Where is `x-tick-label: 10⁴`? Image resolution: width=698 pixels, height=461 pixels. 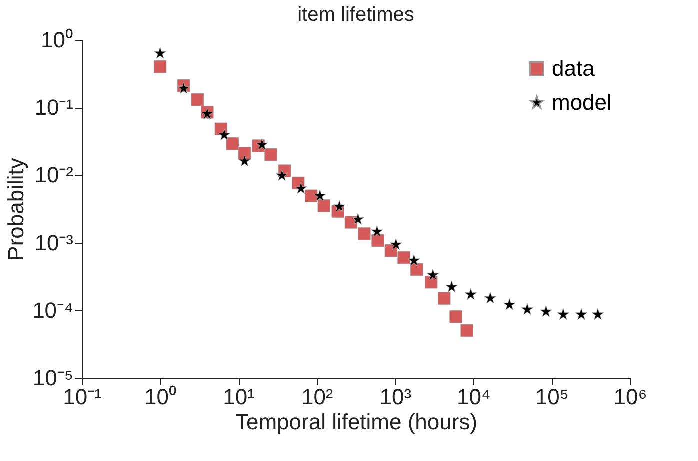
x-tick-label: 10⁴ is located at coordinates (473, 397).